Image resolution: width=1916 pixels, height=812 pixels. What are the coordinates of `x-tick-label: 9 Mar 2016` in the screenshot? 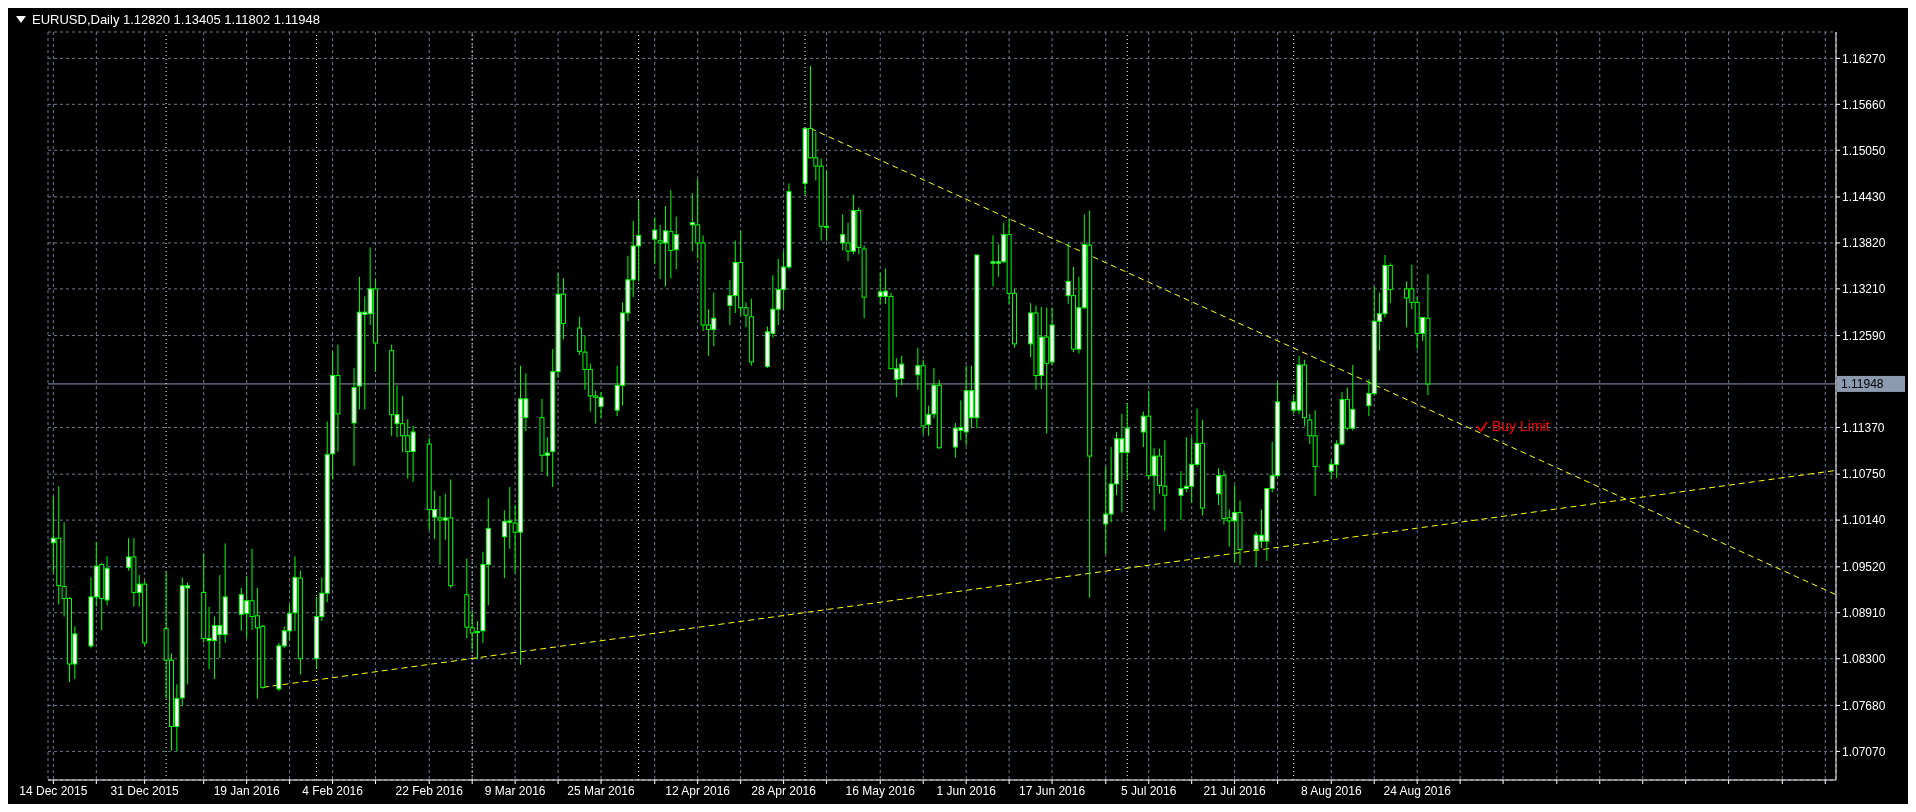 It's located at (515, 790).